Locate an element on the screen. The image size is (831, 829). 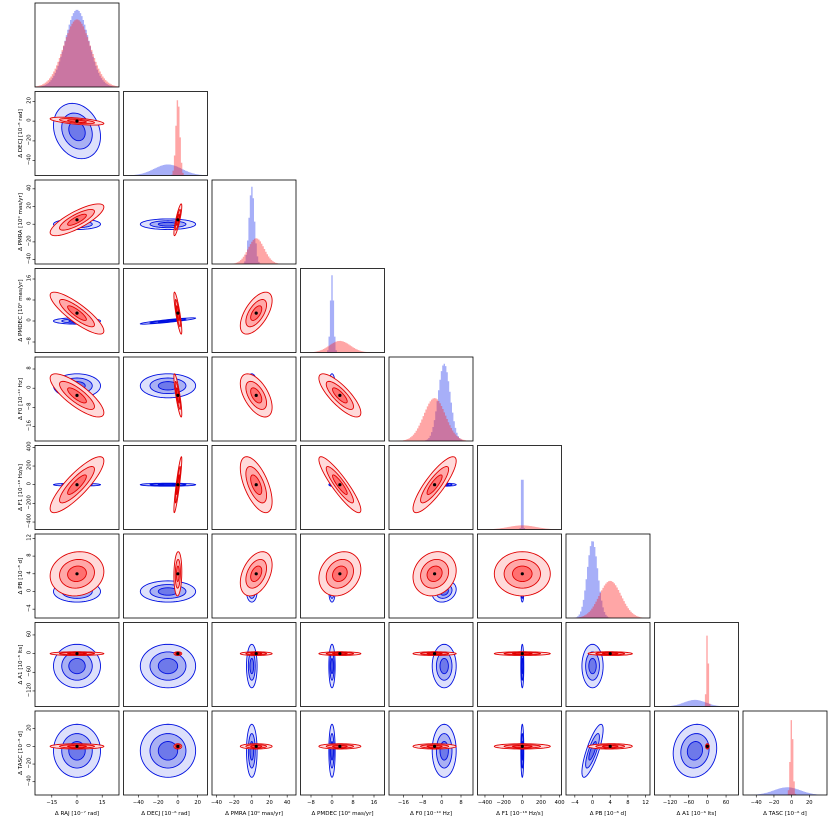
y-axis-label-TASC: Δ TASC [10⁻⁶ d] is located at coordinates (20, 753).